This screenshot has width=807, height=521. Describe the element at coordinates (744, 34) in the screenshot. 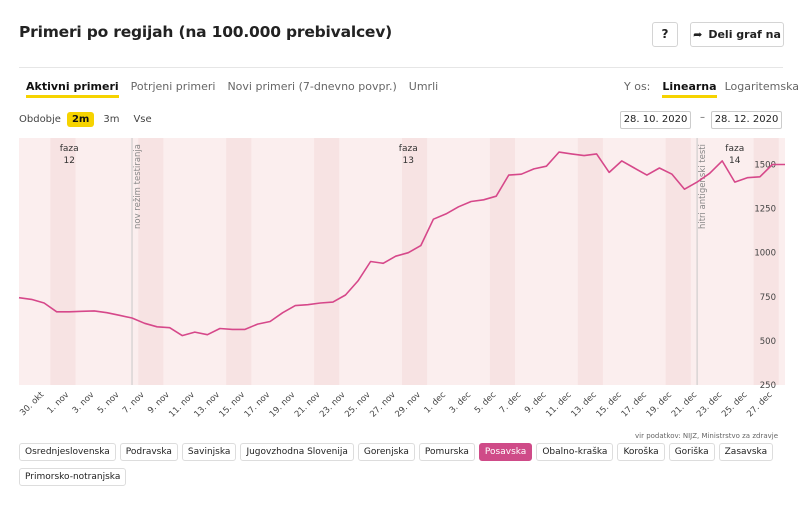

I see `share-label: Deli graf na` at that location.